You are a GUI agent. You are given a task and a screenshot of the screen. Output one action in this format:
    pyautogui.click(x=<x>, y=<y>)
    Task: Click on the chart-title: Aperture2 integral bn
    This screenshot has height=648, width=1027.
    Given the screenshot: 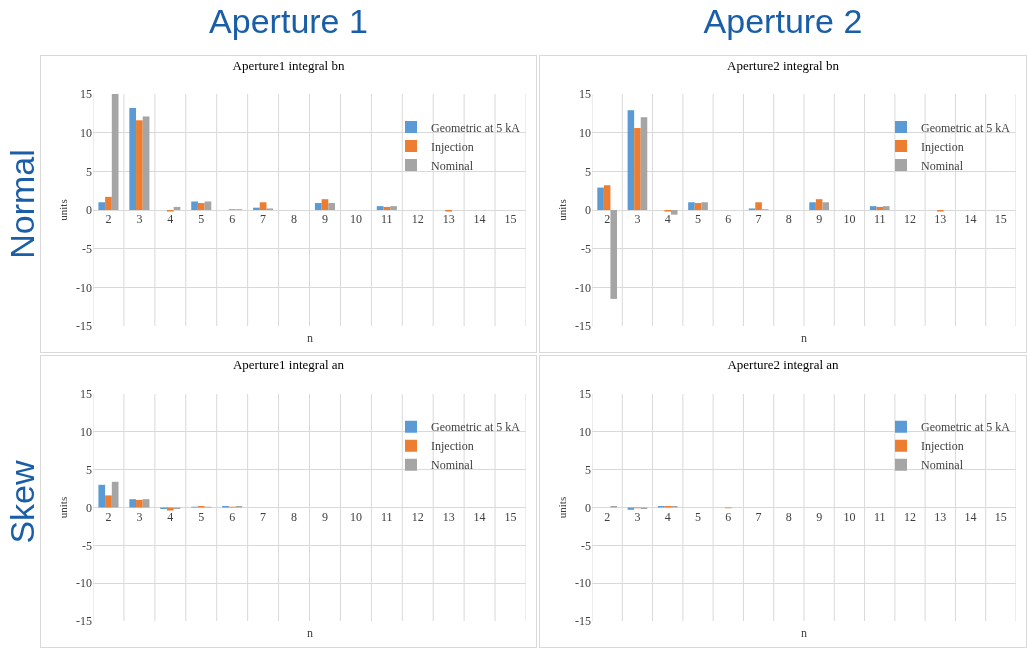 What is the action you would take?
    pyautogui.click(x=783, y=65)
    